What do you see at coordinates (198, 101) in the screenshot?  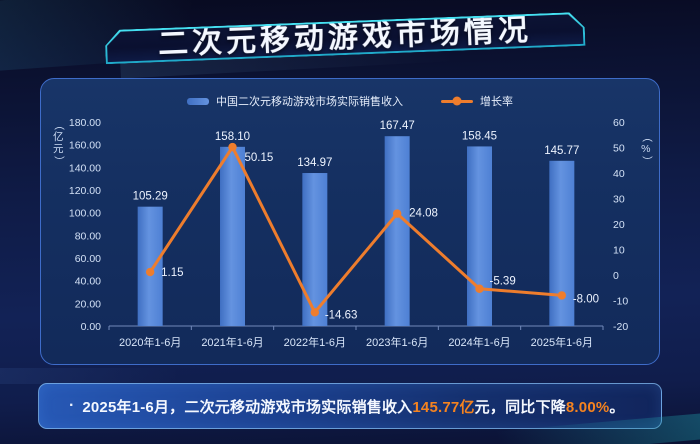 I see `bar-swatch-icon` at bounding box center [198, 101].